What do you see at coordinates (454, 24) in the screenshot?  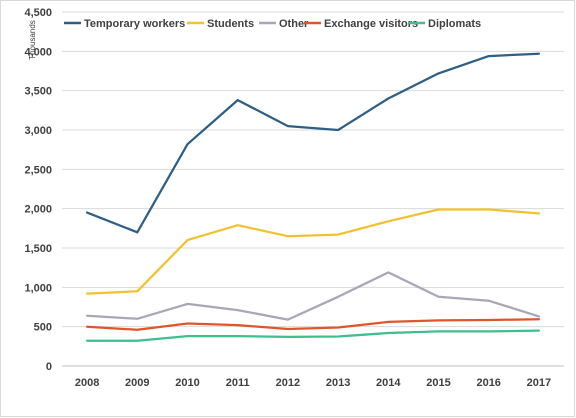 I see `legend-label: Diplomats` at bounding box center [454, 24].